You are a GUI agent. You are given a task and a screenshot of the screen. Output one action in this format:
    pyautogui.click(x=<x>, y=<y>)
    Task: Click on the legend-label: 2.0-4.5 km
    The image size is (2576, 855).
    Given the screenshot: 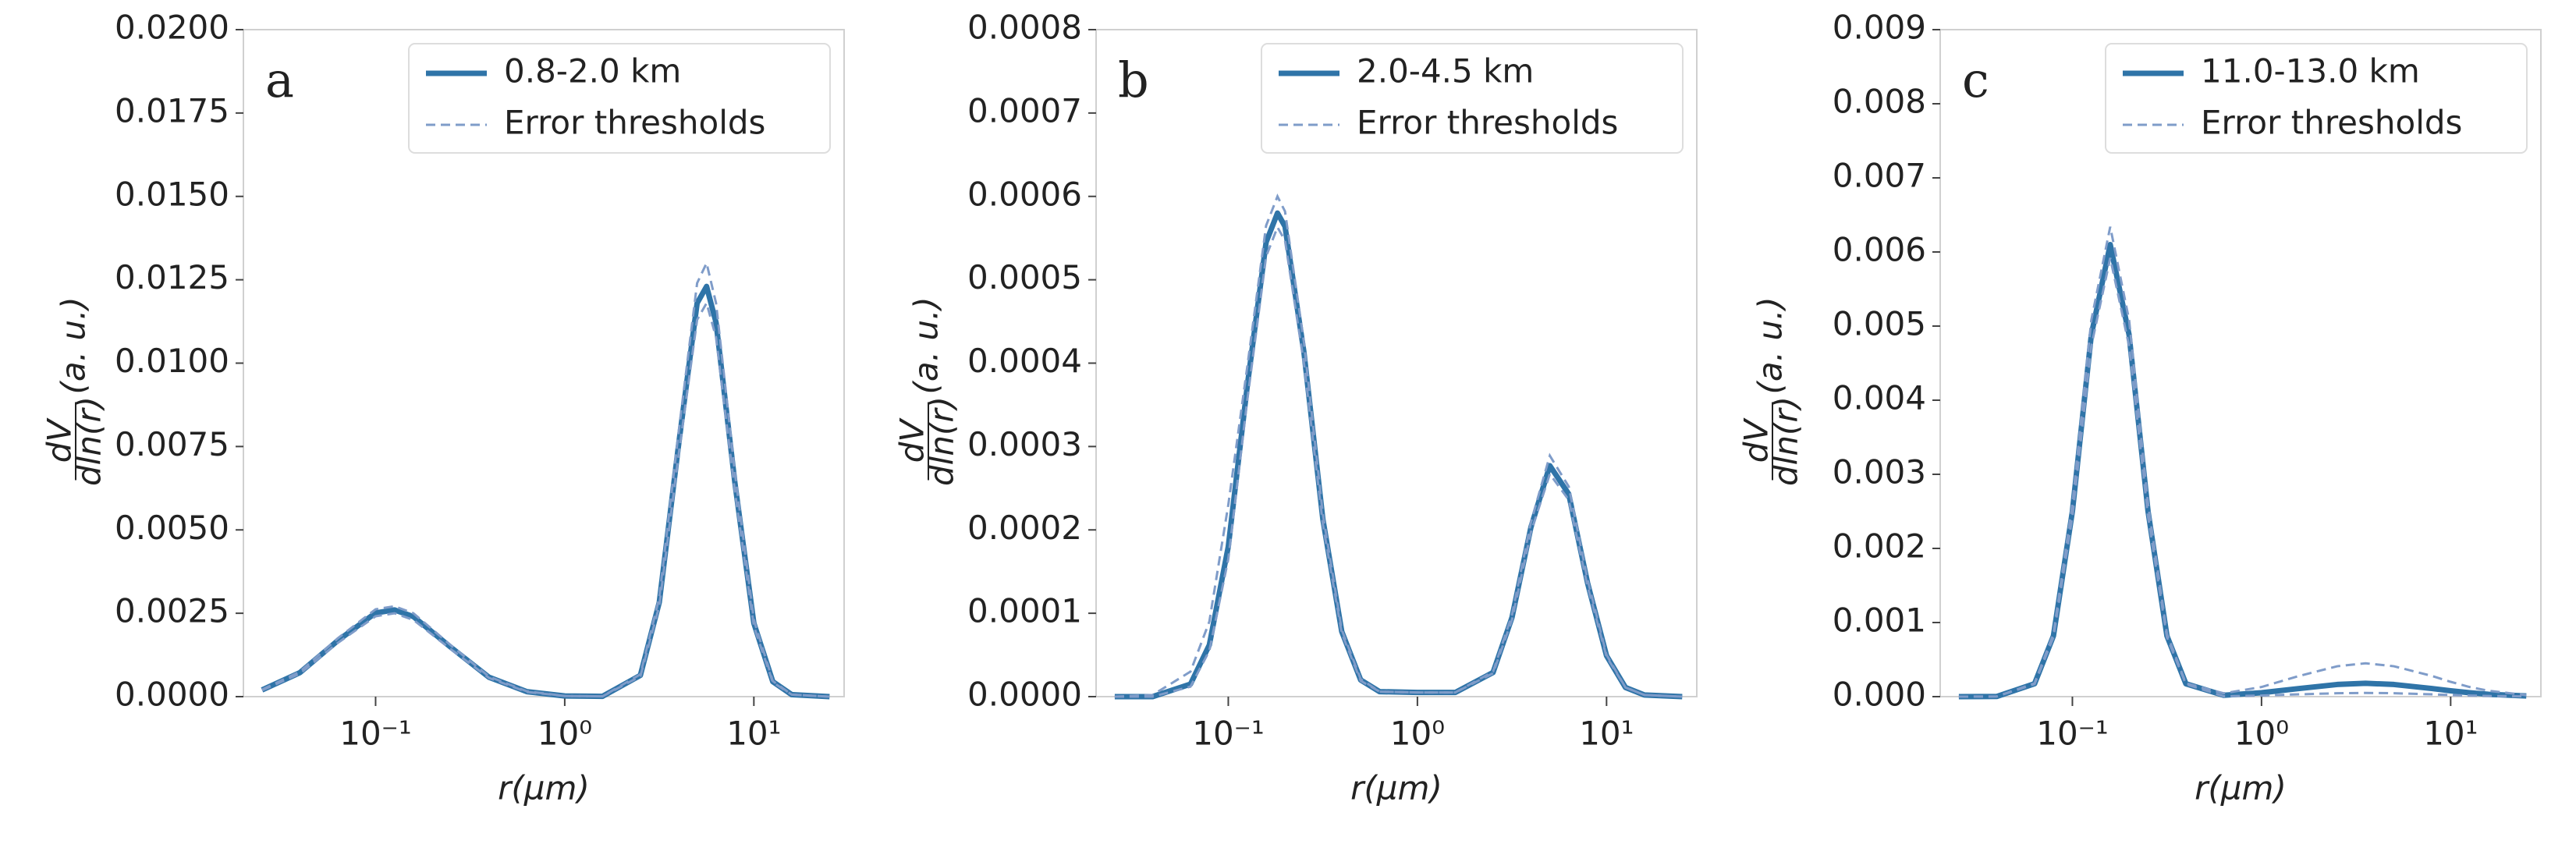 What is the action you would take?
    pyautogui.click(x=1445, y=71)
    